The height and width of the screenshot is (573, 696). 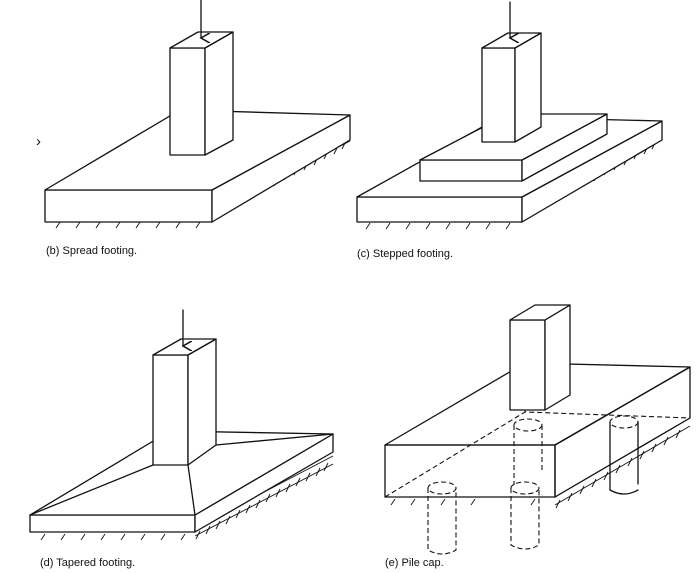 I want to click on caption-pile-cap: (e) Pile cap., so click(x=414, y=563).